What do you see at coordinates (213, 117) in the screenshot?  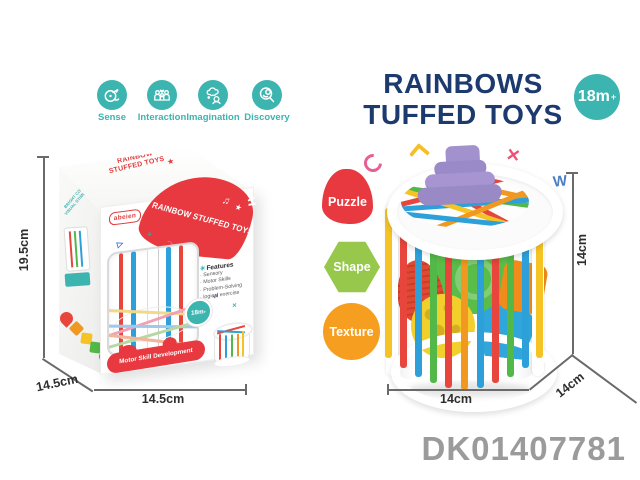 I see `benefit-label-imagination: Imagination` at bounding box center [213, 117].